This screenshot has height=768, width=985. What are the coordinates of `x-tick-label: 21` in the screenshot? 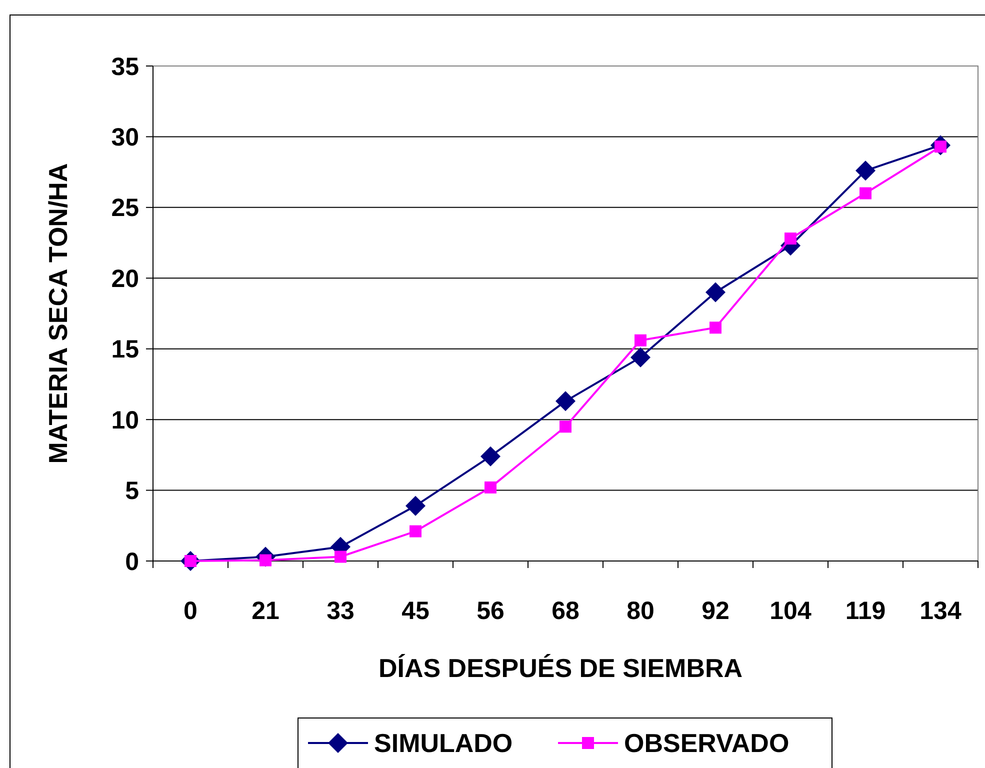 It's located at (266, 611).